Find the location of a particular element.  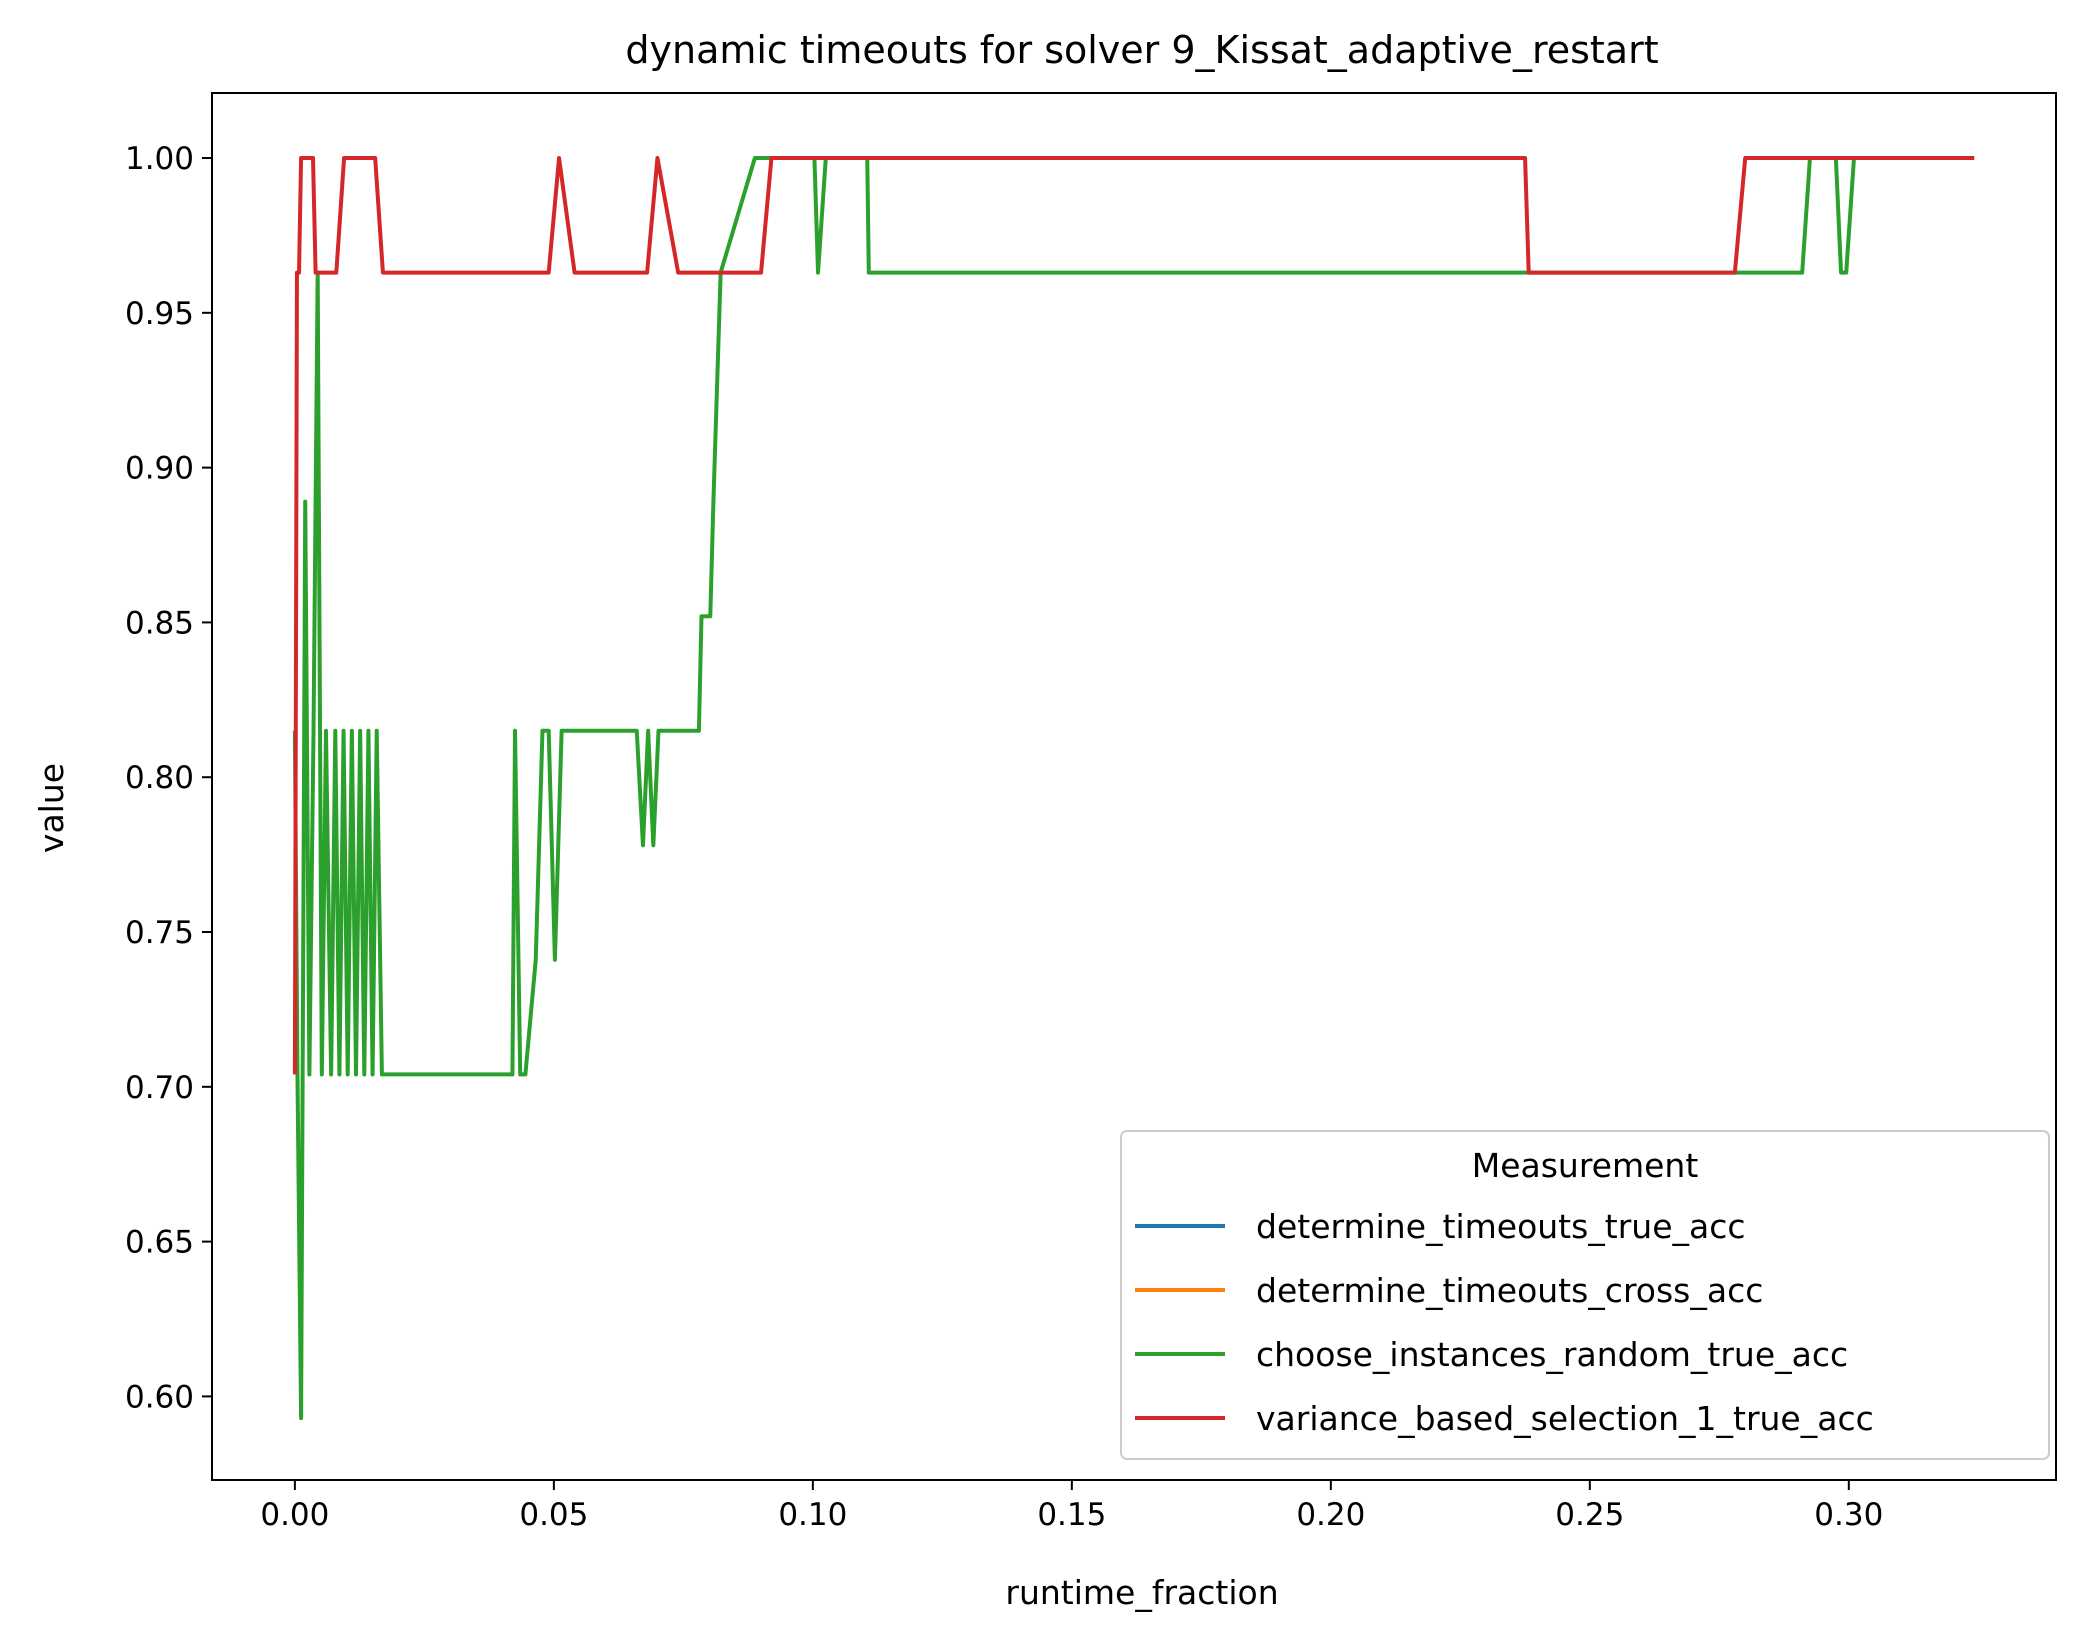

legend-title: Measurement is located at coordinates (1585, 1165).